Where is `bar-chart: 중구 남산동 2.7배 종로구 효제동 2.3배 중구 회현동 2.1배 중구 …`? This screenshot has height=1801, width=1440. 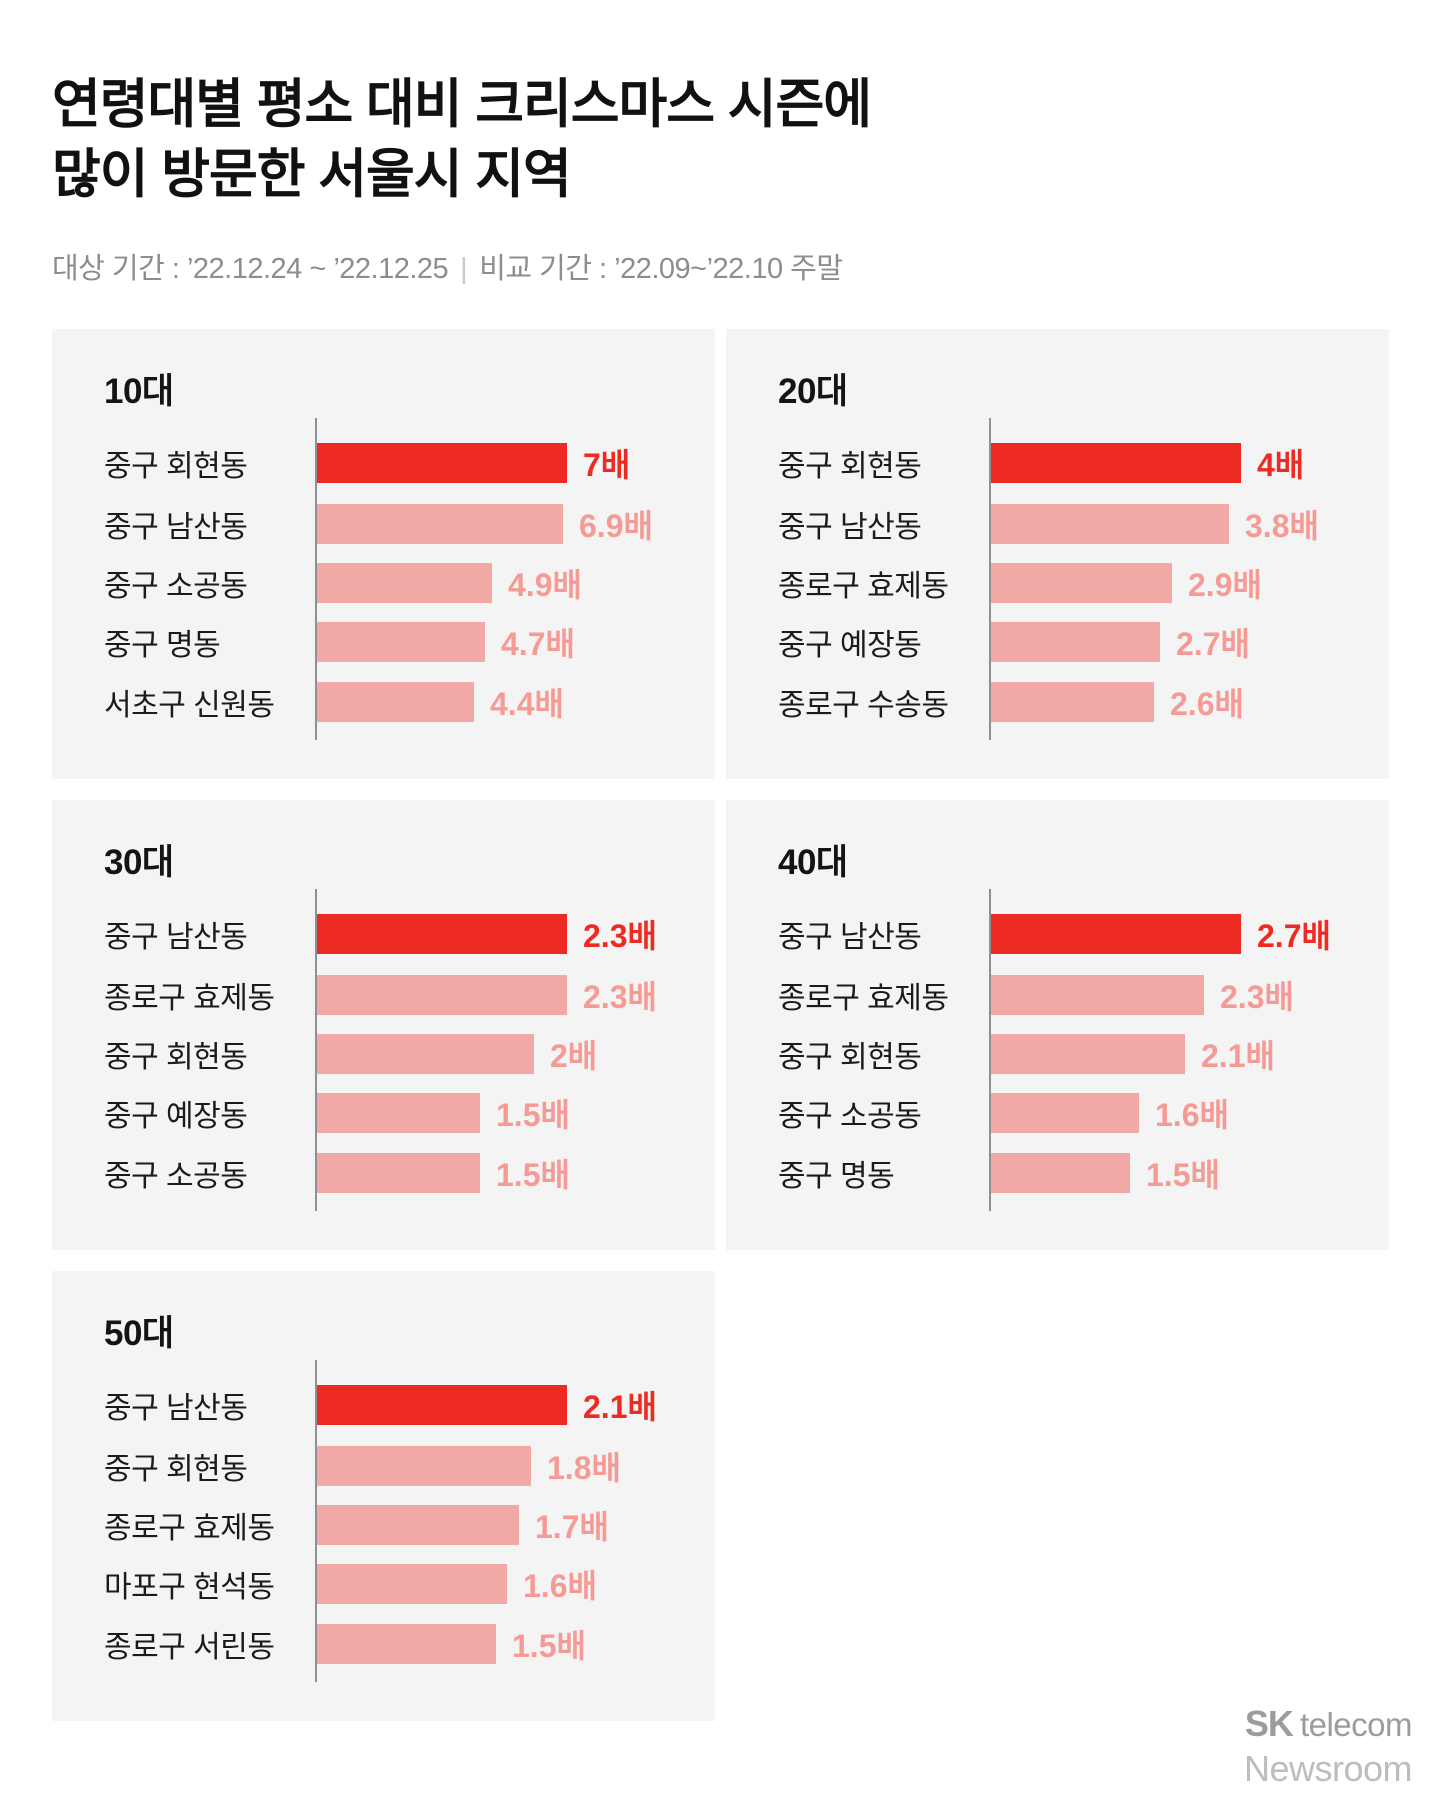 bar-chart: 중구 남산동 2.7배 종로구 효제동 2.3배 중구 회현동 2.1배 중구 … is located at coordinates (1057, 1025).